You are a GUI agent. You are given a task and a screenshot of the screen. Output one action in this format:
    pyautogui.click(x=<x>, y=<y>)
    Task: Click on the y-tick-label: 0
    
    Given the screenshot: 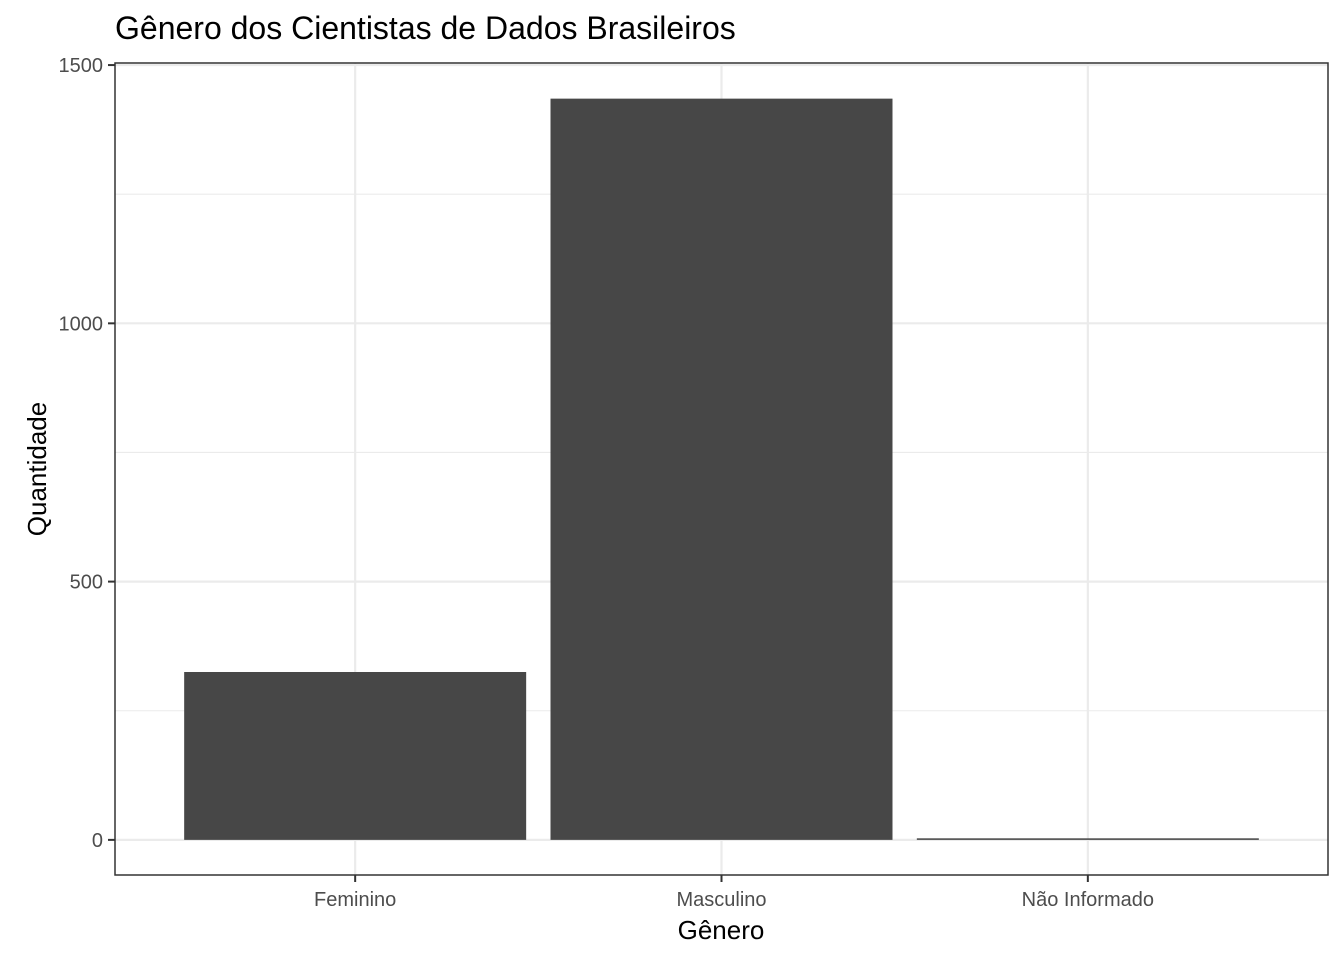 What is the action you would take?
    pyautogui.click(x=97, y=841)
    